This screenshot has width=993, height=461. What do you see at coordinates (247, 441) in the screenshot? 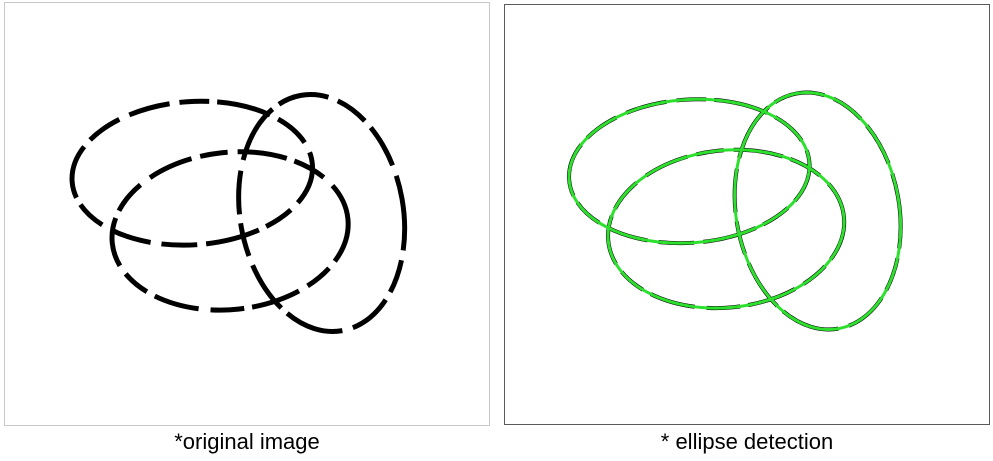
I see `original-image-caption: *original image` at bounding box center [247, 441].